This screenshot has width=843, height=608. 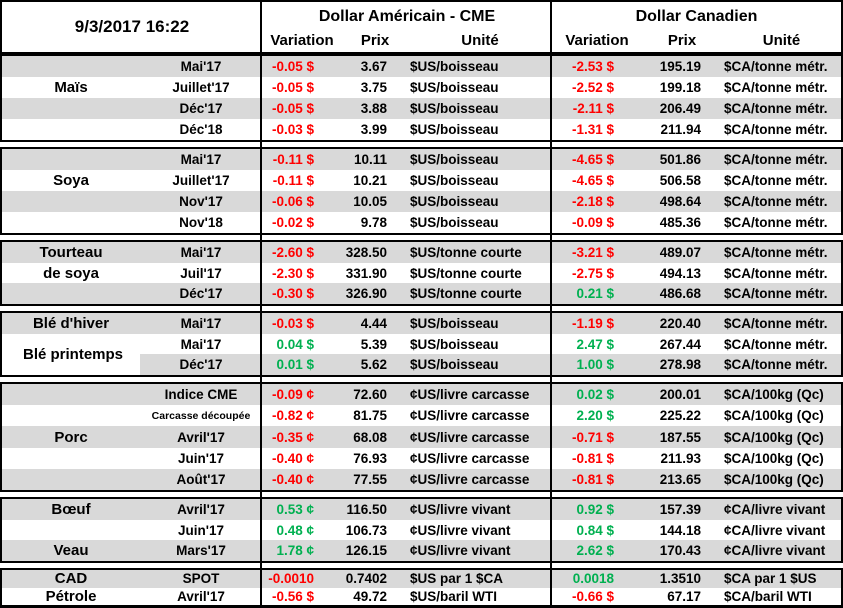 What do you see at coordinates (292, 252) in the screenshot?
I see `us-variation-cell: -2.60 $` at bounding box center [292, 252].